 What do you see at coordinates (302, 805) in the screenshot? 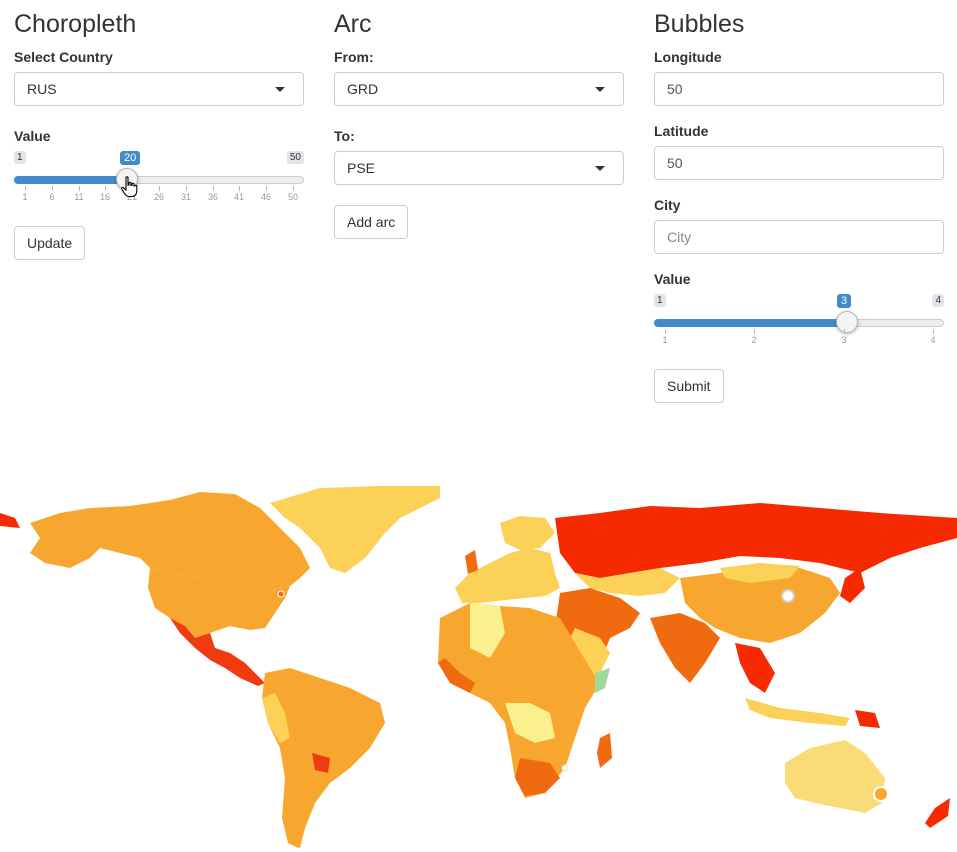
I see `argentina-region` at bounding box center [302, 805].